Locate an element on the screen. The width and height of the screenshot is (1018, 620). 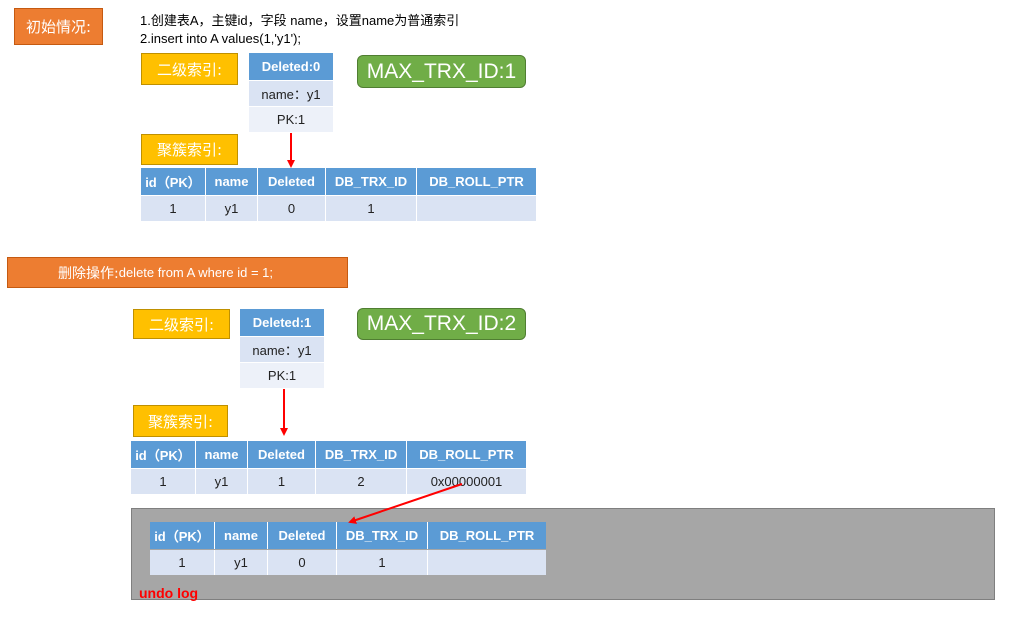
table-cell: 2 is located at coordinates (361, 481).